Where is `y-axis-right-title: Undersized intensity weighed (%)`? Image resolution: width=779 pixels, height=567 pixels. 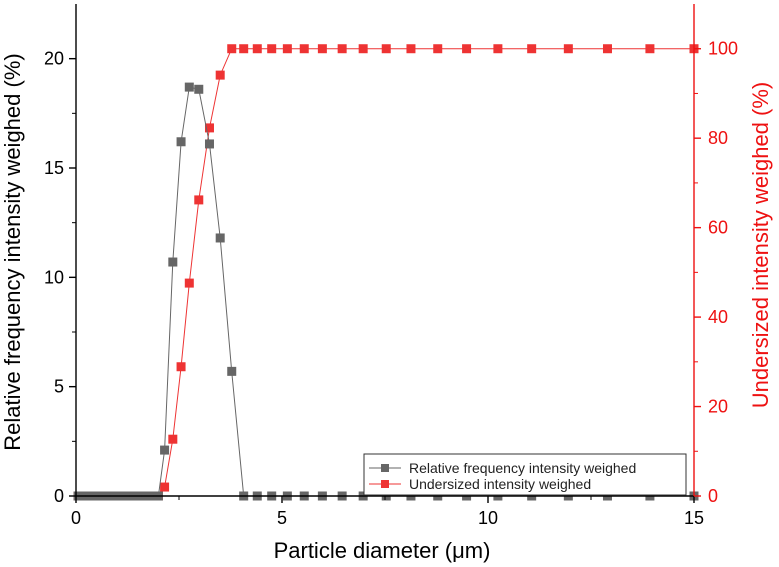
y-axis-right-title: Undersized intensity weighed (%) is located at coordinates (760, 245).